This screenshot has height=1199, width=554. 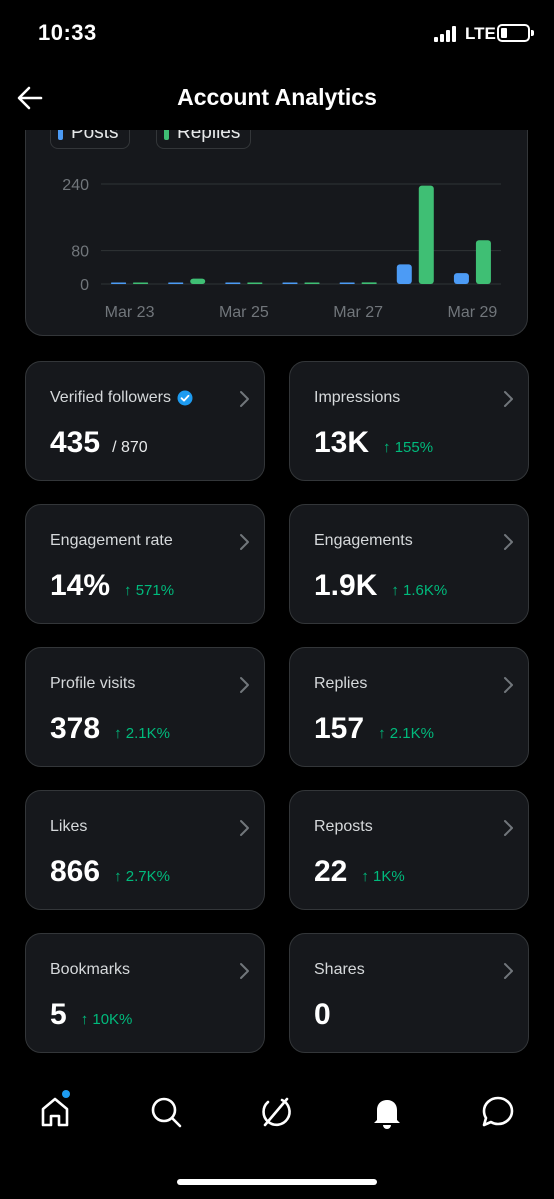 I want to click on home-indicator, so click(x=277, y=1182).